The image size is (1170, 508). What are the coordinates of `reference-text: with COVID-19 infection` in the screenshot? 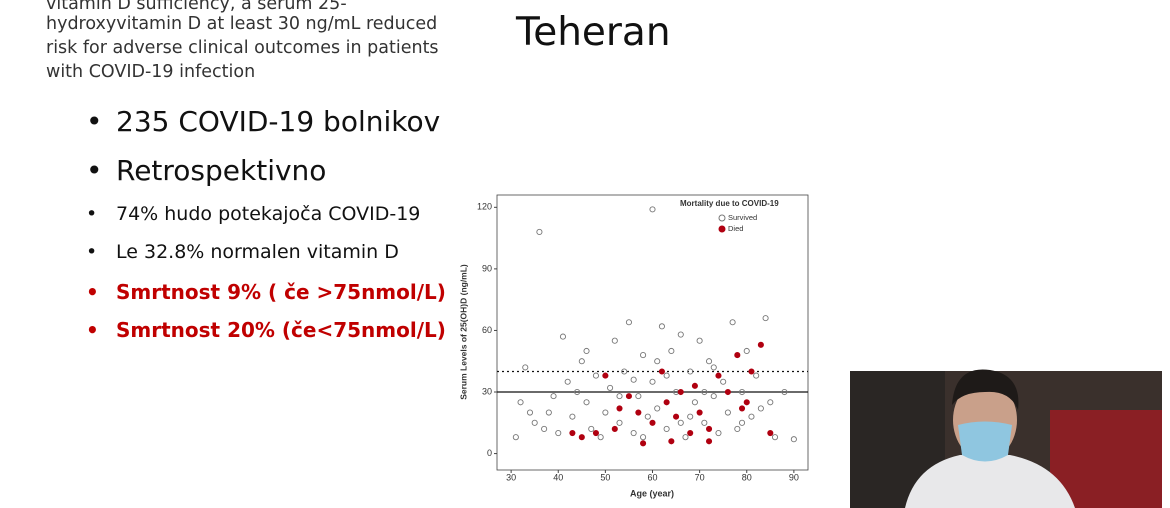 It's located at (151, 72).